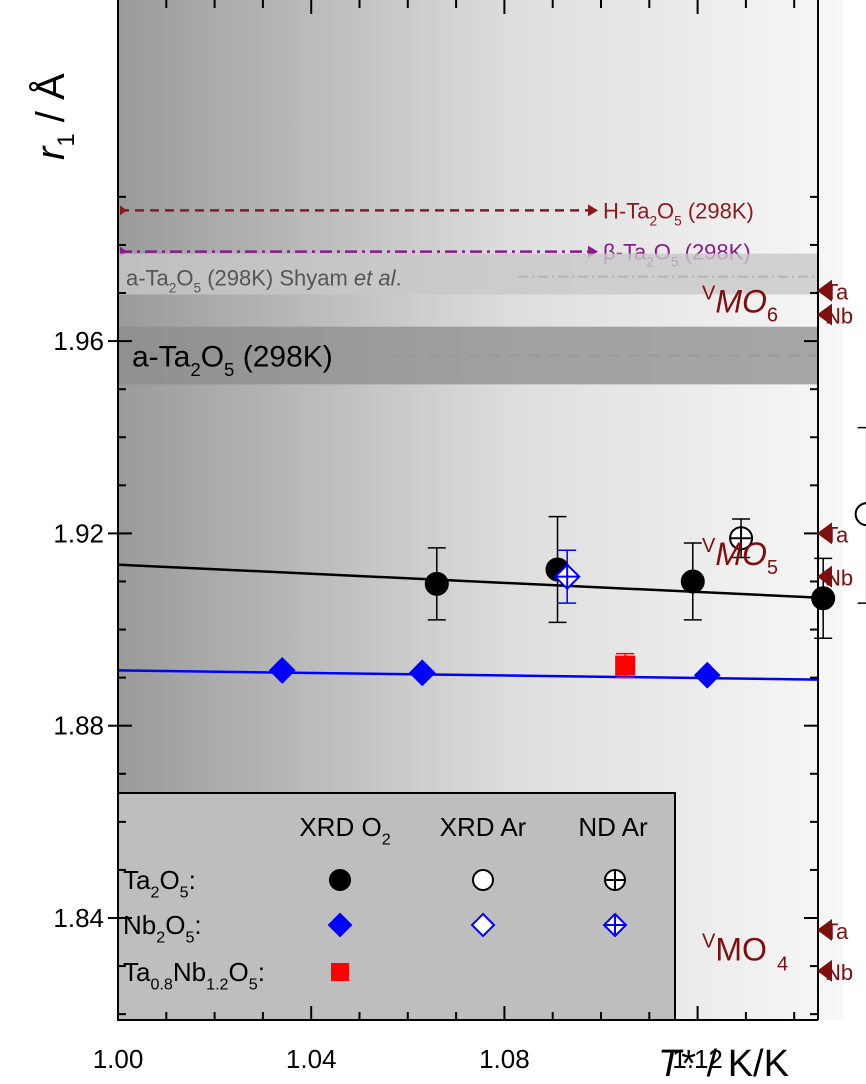 The height and width of the screenshot is (1084, 866). Describe the element at coordinates (78, 726) in the screenshot. I see `y-tick-label: 1.88` at that location.